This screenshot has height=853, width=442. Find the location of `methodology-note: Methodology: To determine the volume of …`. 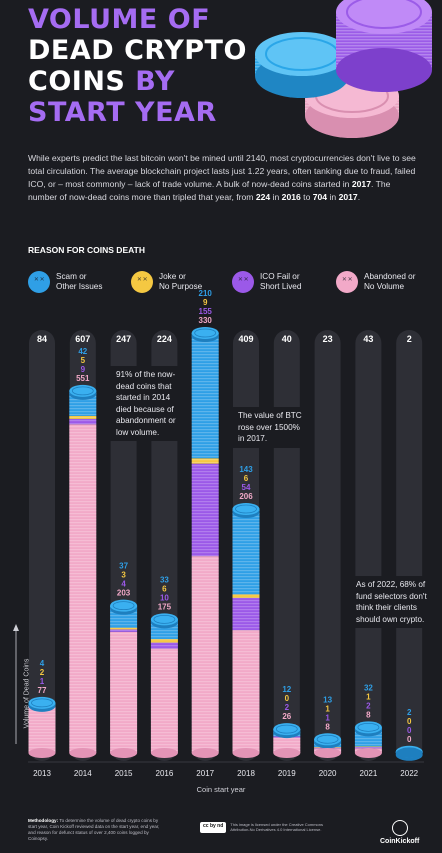

methodology-note: Methodology: To determine the volume of … is located at coordinates (98, 830).